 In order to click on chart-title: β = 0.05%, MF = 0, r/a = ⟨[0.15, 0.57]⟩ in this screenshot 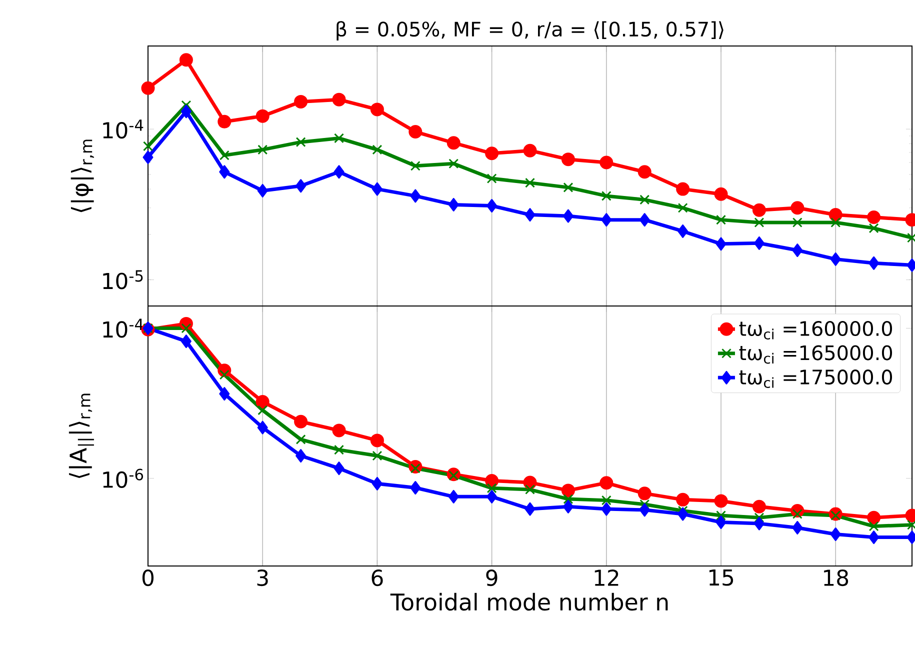, I will do `click(530, 30)`.